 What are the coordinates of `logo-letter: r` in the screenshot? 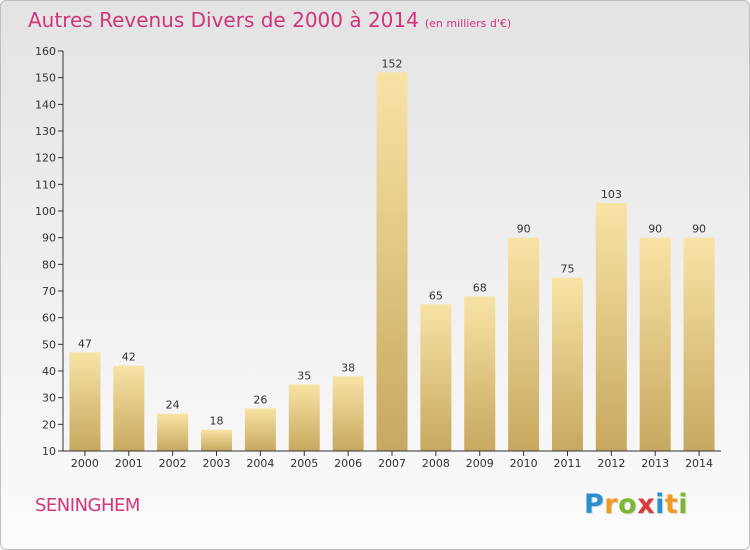 It's located at (611, 504).